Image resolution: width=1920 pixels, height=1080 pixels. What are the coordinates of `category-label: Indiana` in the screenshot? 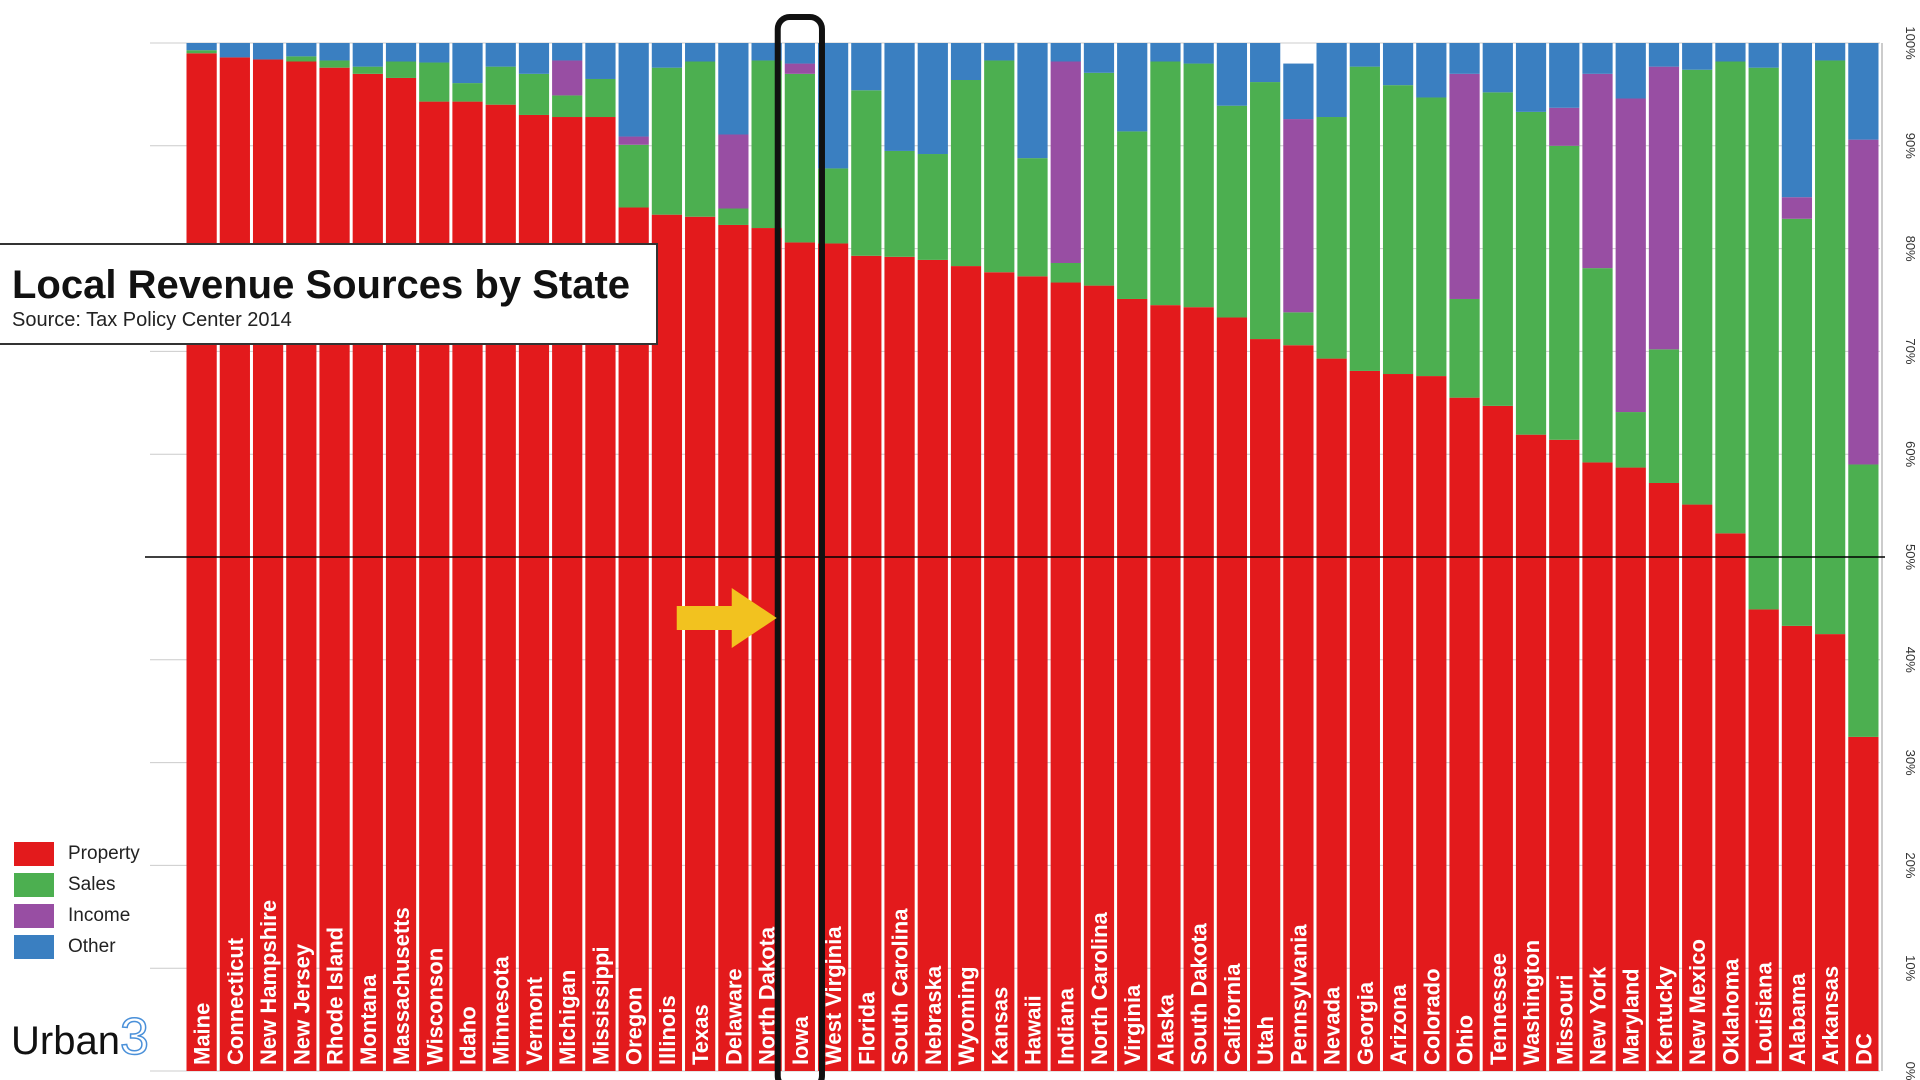 It's located at (1066, 1026).